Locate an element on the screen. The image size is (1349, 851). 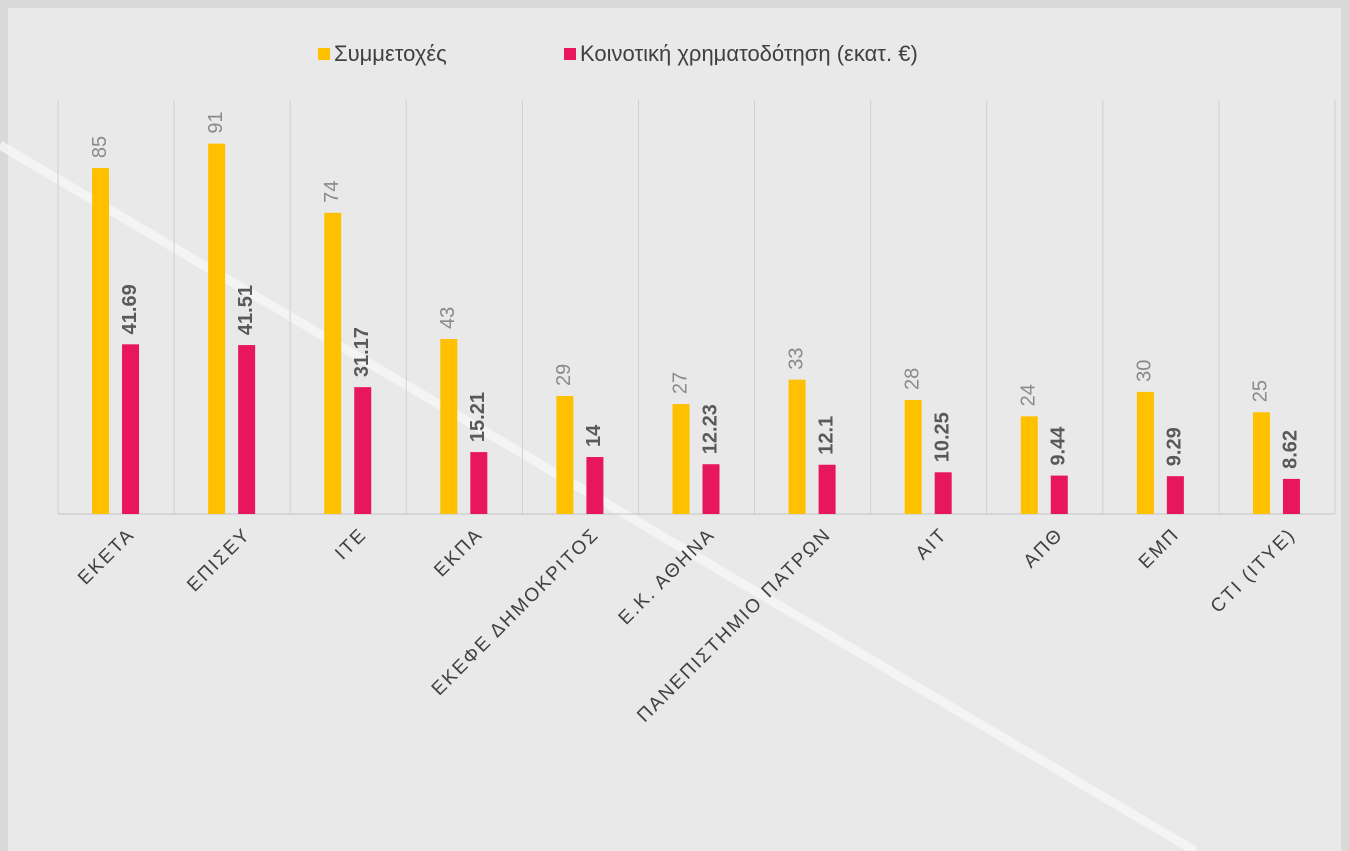
legend-label: Κοινοτική χρηματοδότηση (εκατ. €) is located at coordinates (749, 53).